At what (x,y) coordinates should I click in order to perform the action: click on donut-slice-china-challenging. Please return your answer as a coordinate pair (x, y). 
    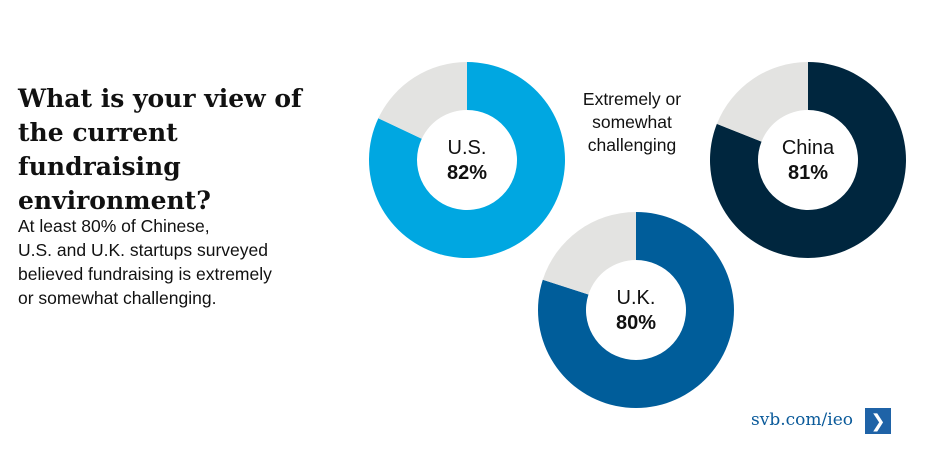
    Looking at the image, I should click on (807, 160).